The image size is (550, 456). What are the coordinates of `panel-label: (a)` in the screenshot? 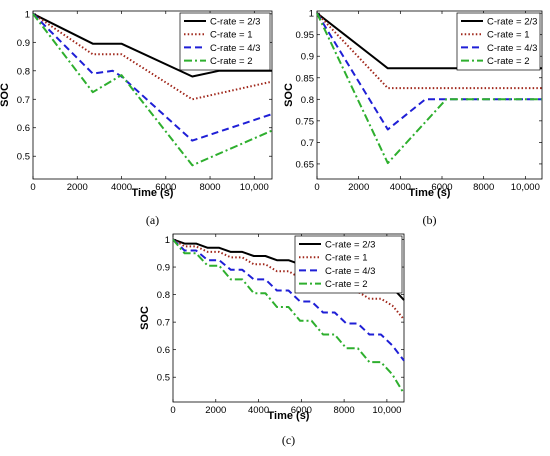 It's located at (152, 220).